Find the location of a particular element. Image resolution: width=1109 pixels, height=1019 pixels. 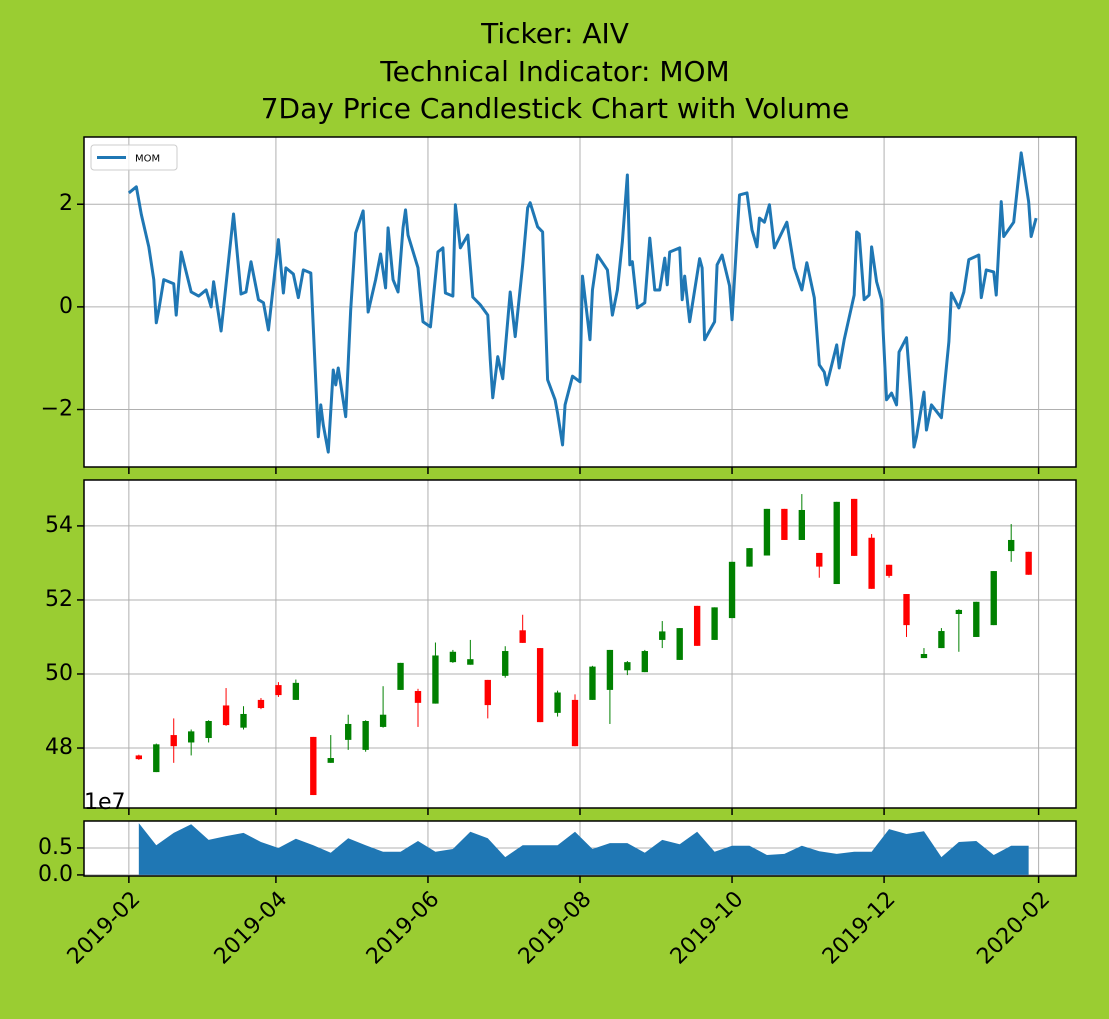

offset-text: 1e7 is located at coordinates (105, 802).